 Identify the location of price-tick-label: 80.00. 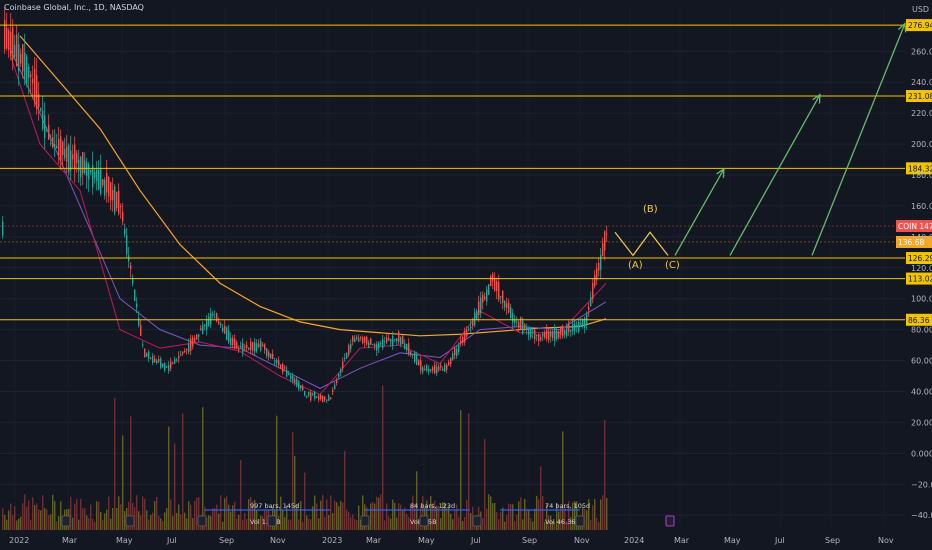
(921, 330).